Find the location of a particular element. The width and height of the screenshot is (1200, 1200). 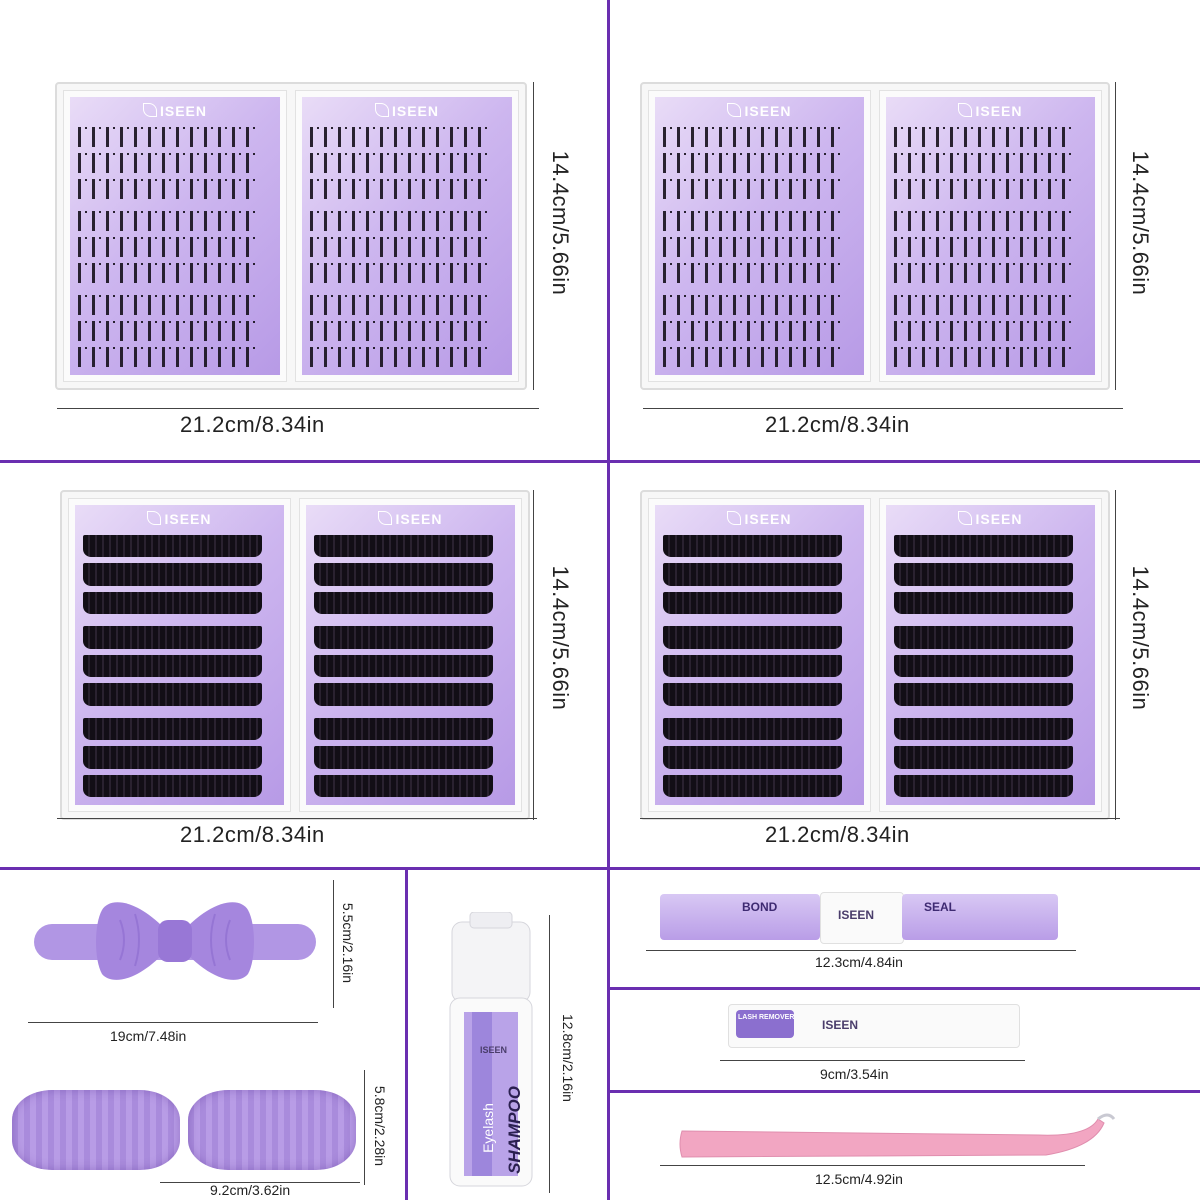

seal-label: SEAL is located at coordinates (940, 907).